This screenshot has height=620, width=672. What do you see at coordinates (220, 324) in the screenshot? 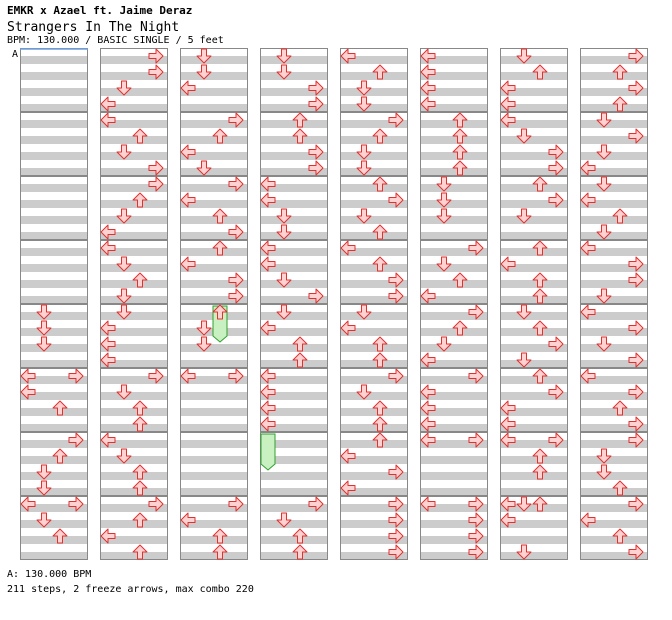
I see `freeze-arrow` at bounding box center [220, 324].